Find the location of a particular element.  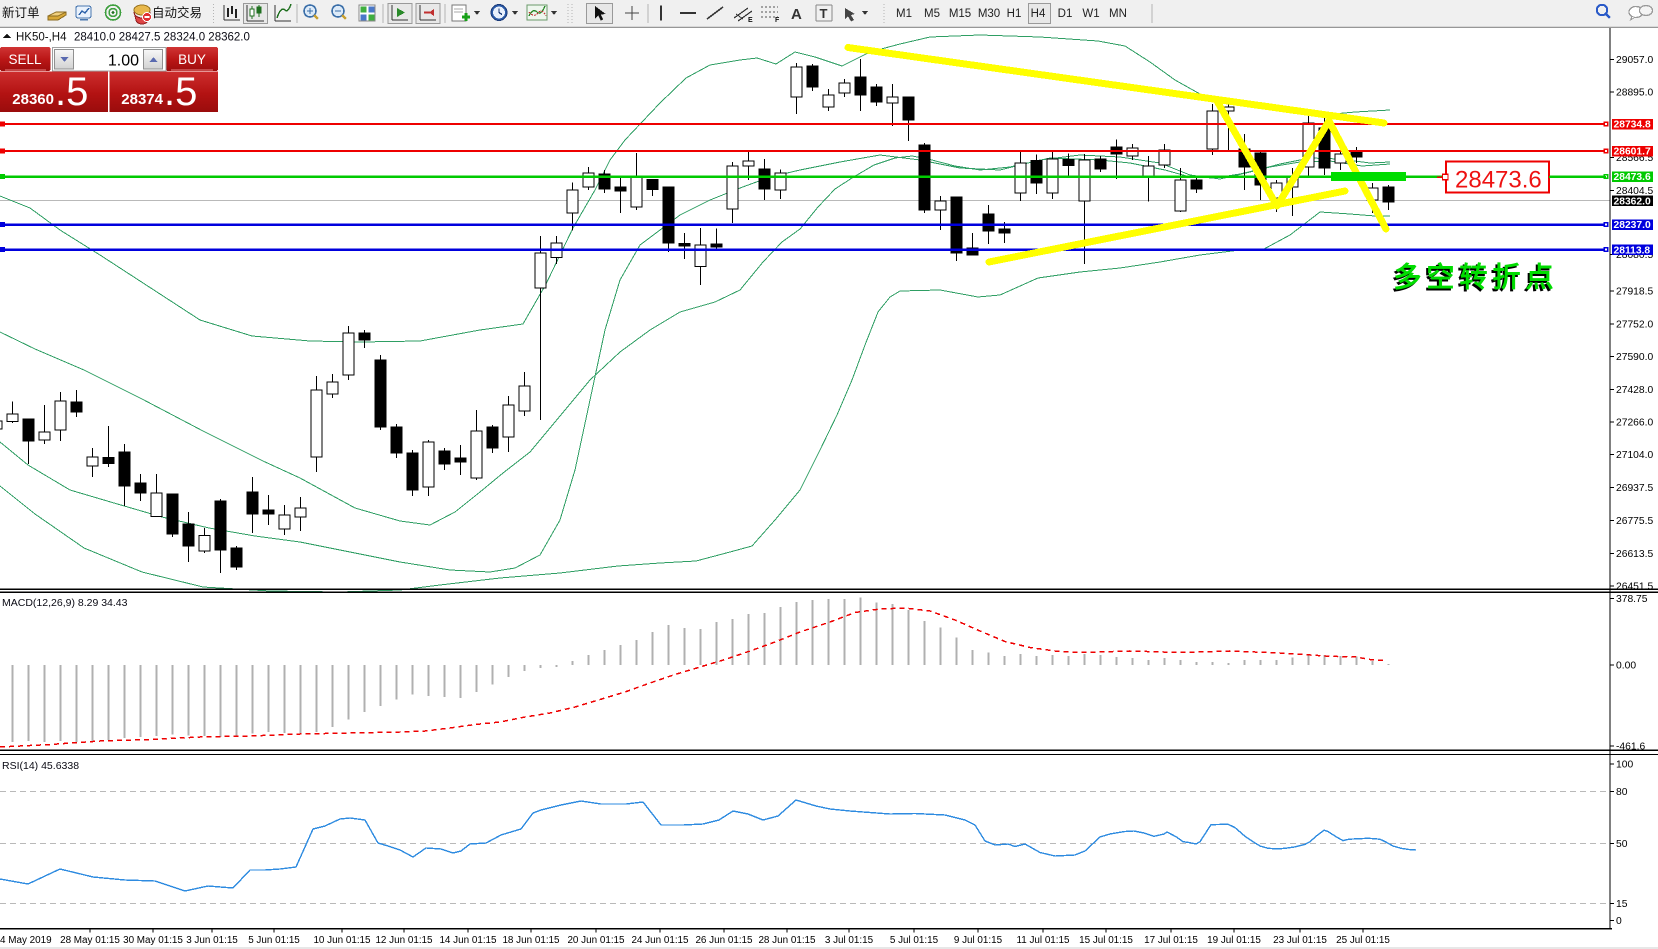

svg-text: 28360 is located at coordinates (33, 99).